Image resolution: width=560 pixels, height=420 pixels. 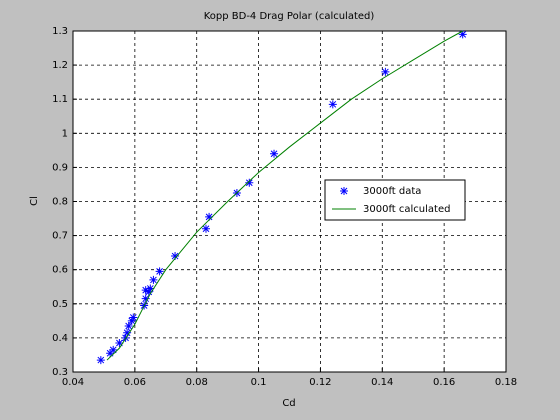 I want to click on legend-symbol, so click(x=344, y=191).